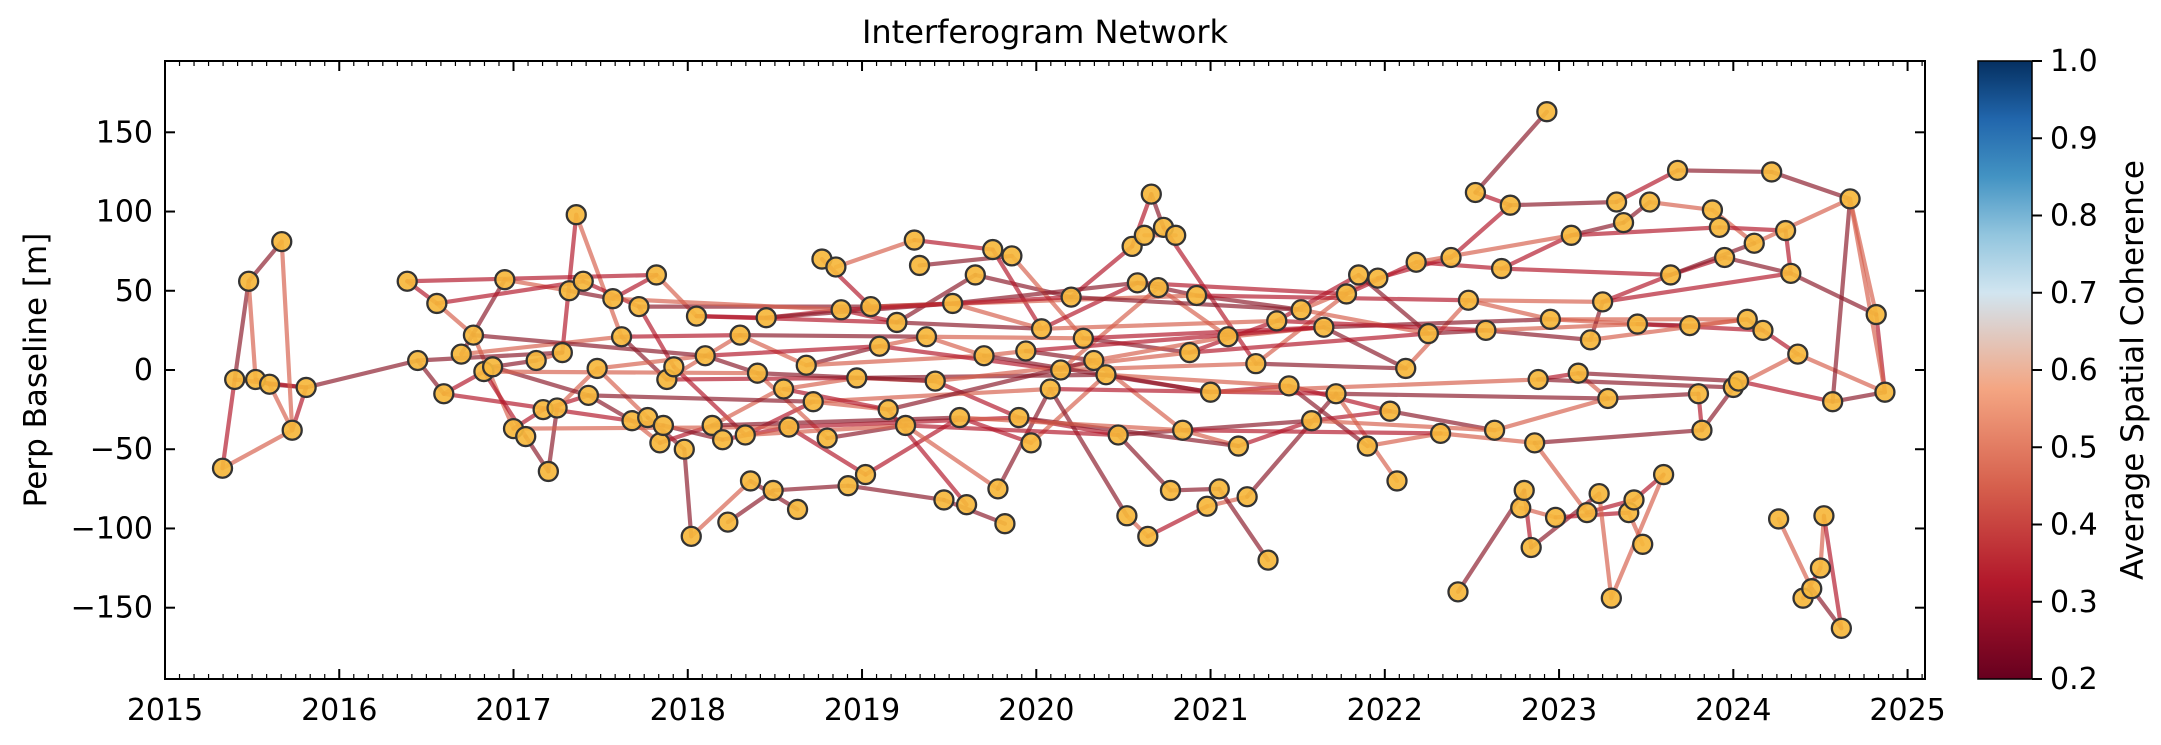 The width and height of the screenshot is (2161, 745). Describe the element at coordinates (2074, 61) in the screenshot. I see `colorbar-tick-label: 1.0` at that location.